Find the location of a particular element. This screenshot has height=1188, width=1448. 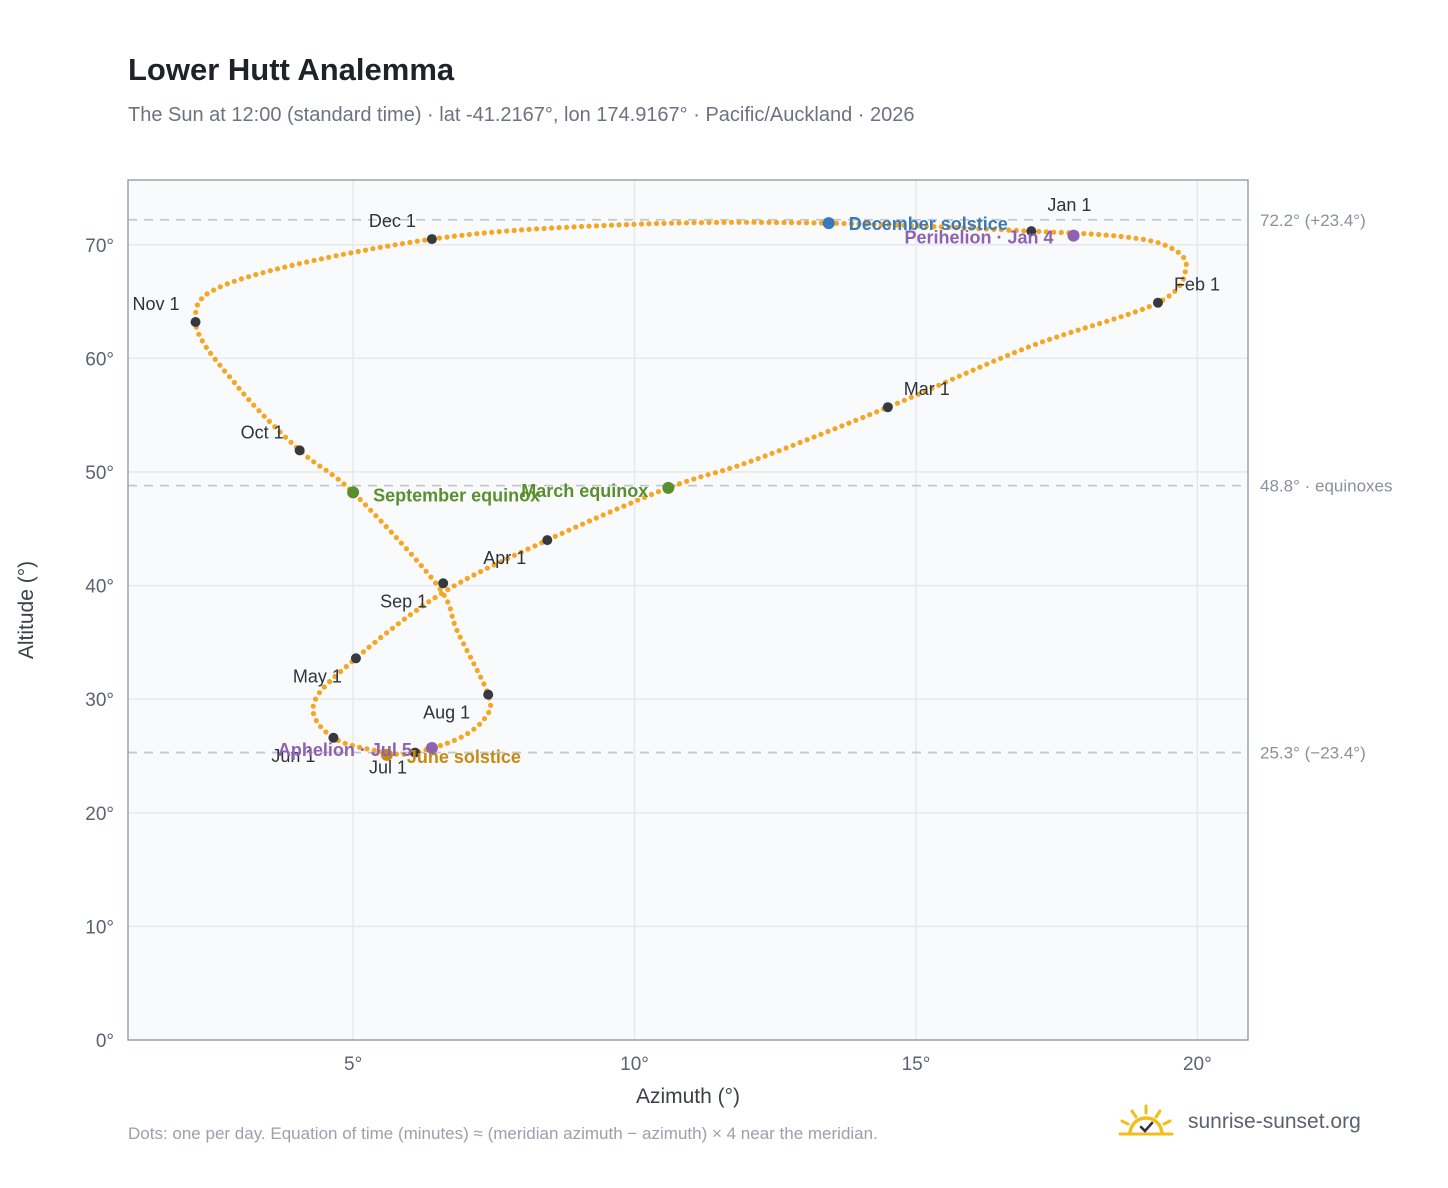

y-tick-label: 50° is located at coordinates (99, 473).